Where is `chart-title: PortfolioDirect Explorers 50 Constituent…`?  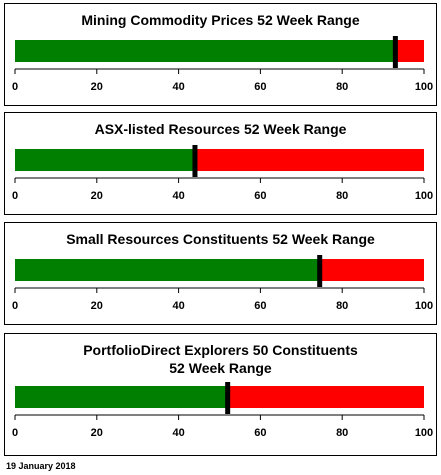
chart-title: PortfolioDirect Explorers 50 Constituent… is located at coordinates (220, 359).